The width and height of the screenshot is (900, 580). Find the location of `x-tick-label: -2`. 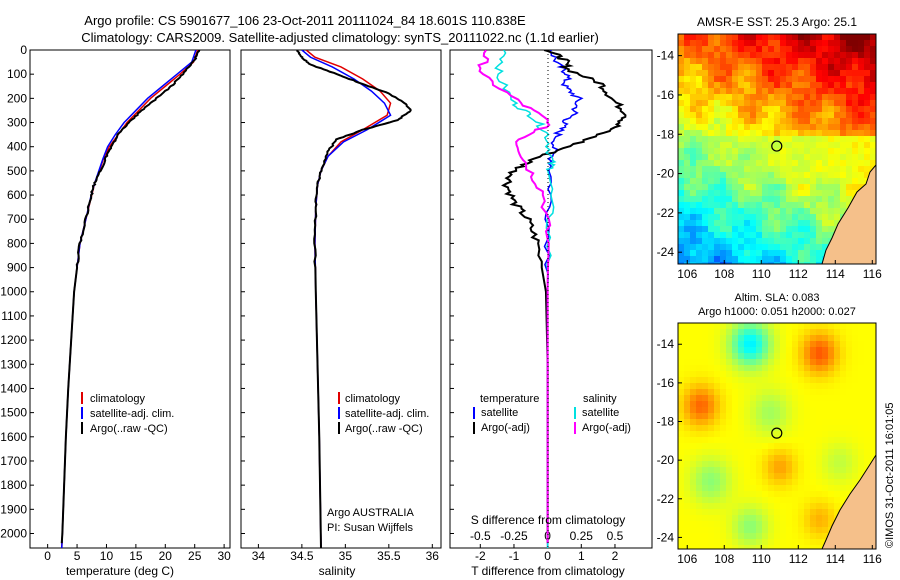

x-tick-label: -2 is located at coordinates (480, 556).